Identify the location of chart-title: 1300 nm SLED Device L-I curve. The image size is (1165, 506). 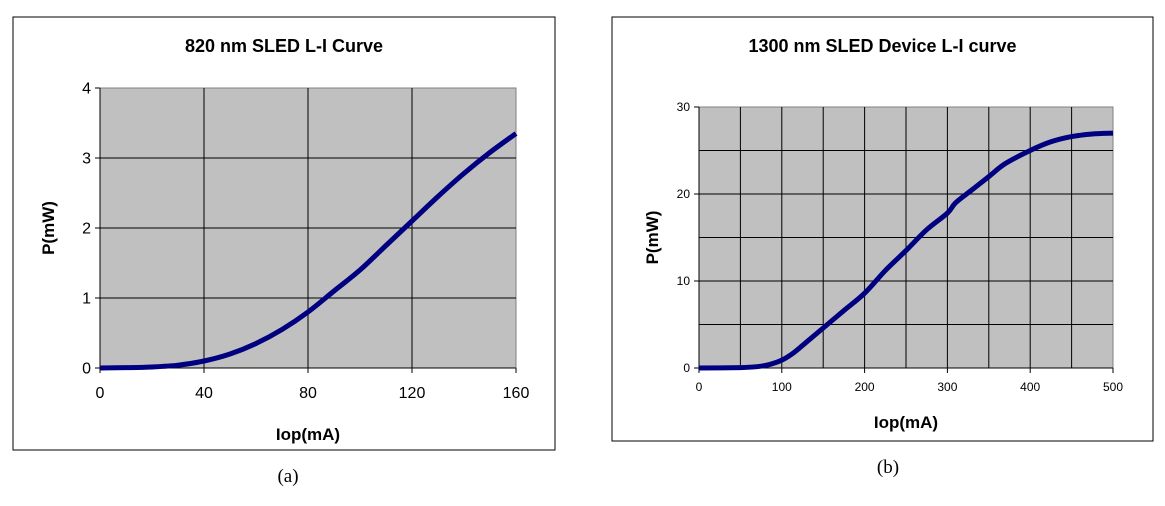
(882, 46).